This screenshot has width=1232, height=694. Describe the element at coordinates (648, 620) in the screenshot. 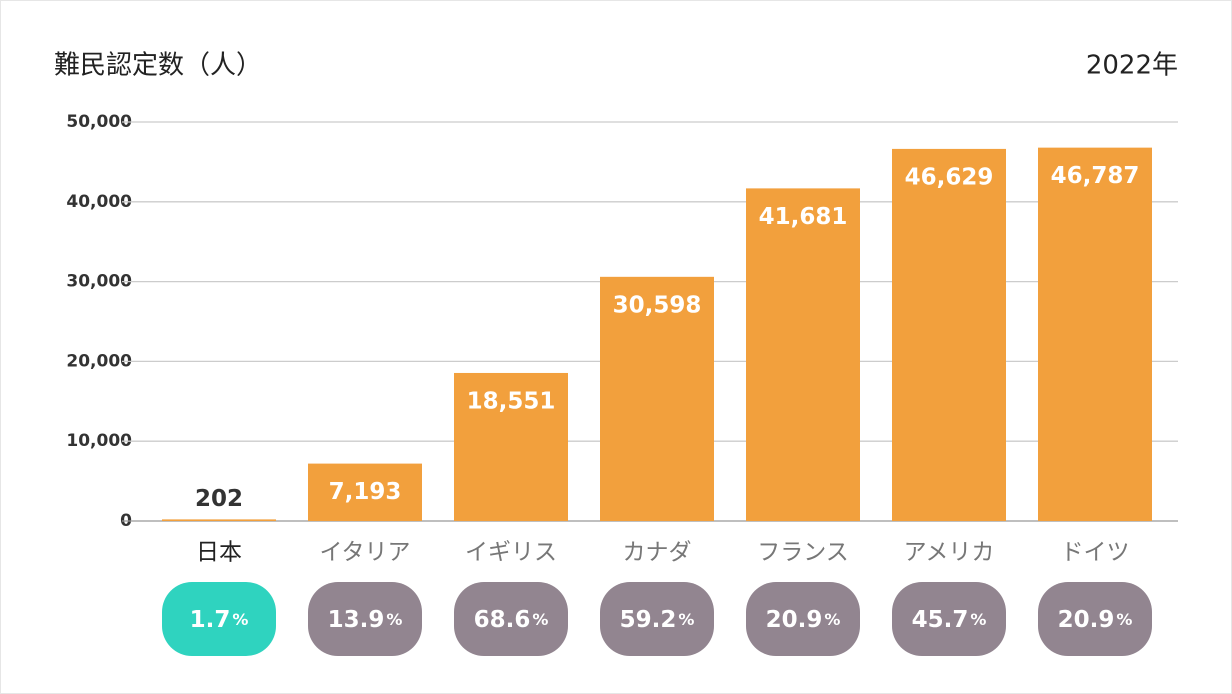

I see `rate-value: 59.2` at that location.